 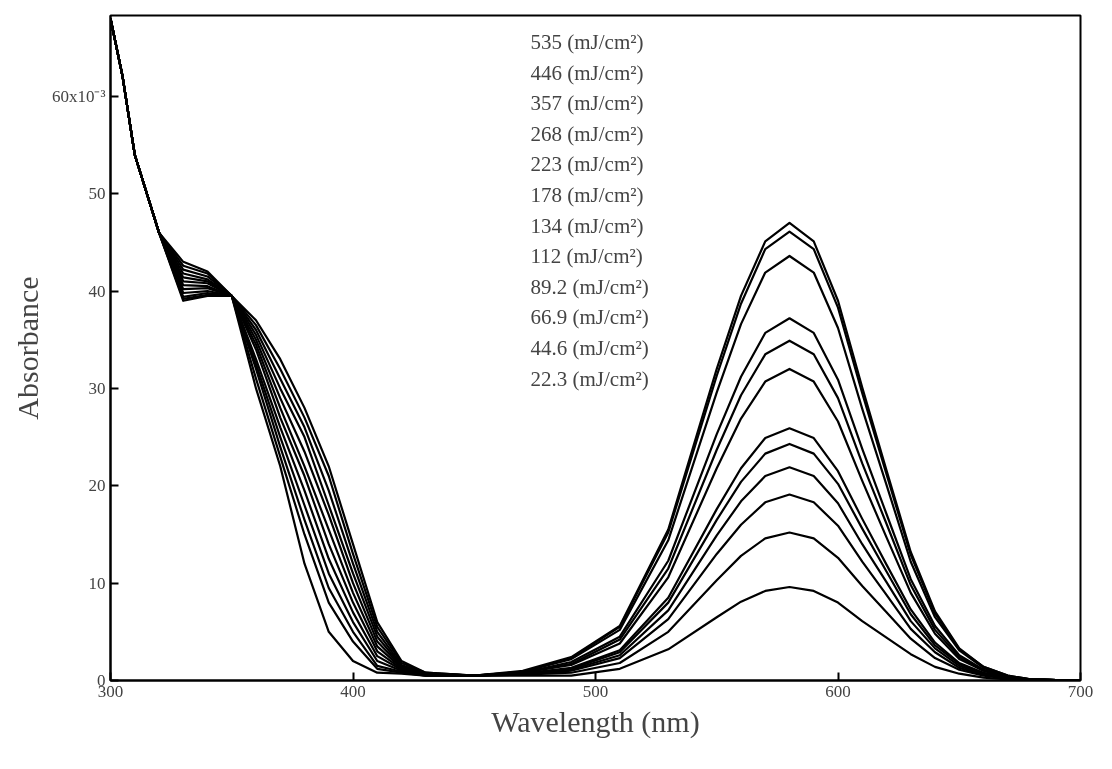 What do you see at coordinates (587, 72) in the screenshot?
I see `annotation: 446 (mJ/cm²)` at bounding box center [587, 72].